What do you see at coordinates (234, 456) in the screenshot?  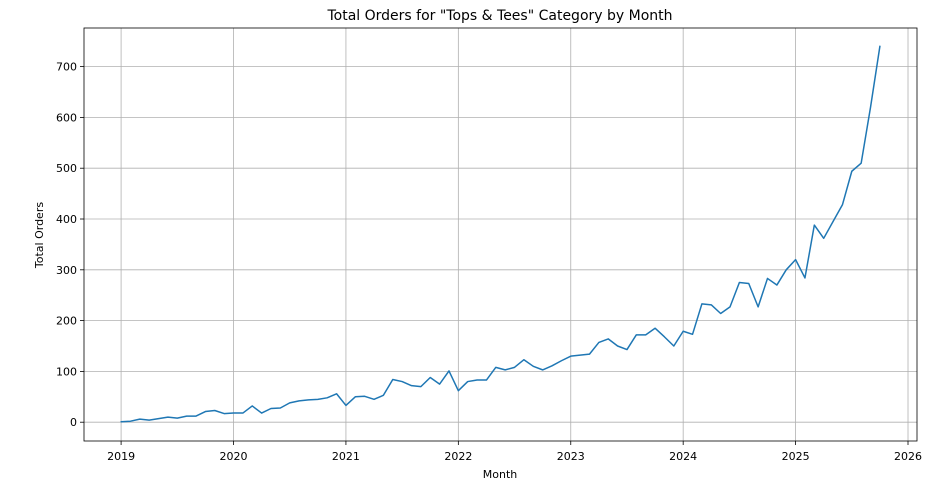 I see `x-tick-label: 2020` at bounding box center [234, 456].